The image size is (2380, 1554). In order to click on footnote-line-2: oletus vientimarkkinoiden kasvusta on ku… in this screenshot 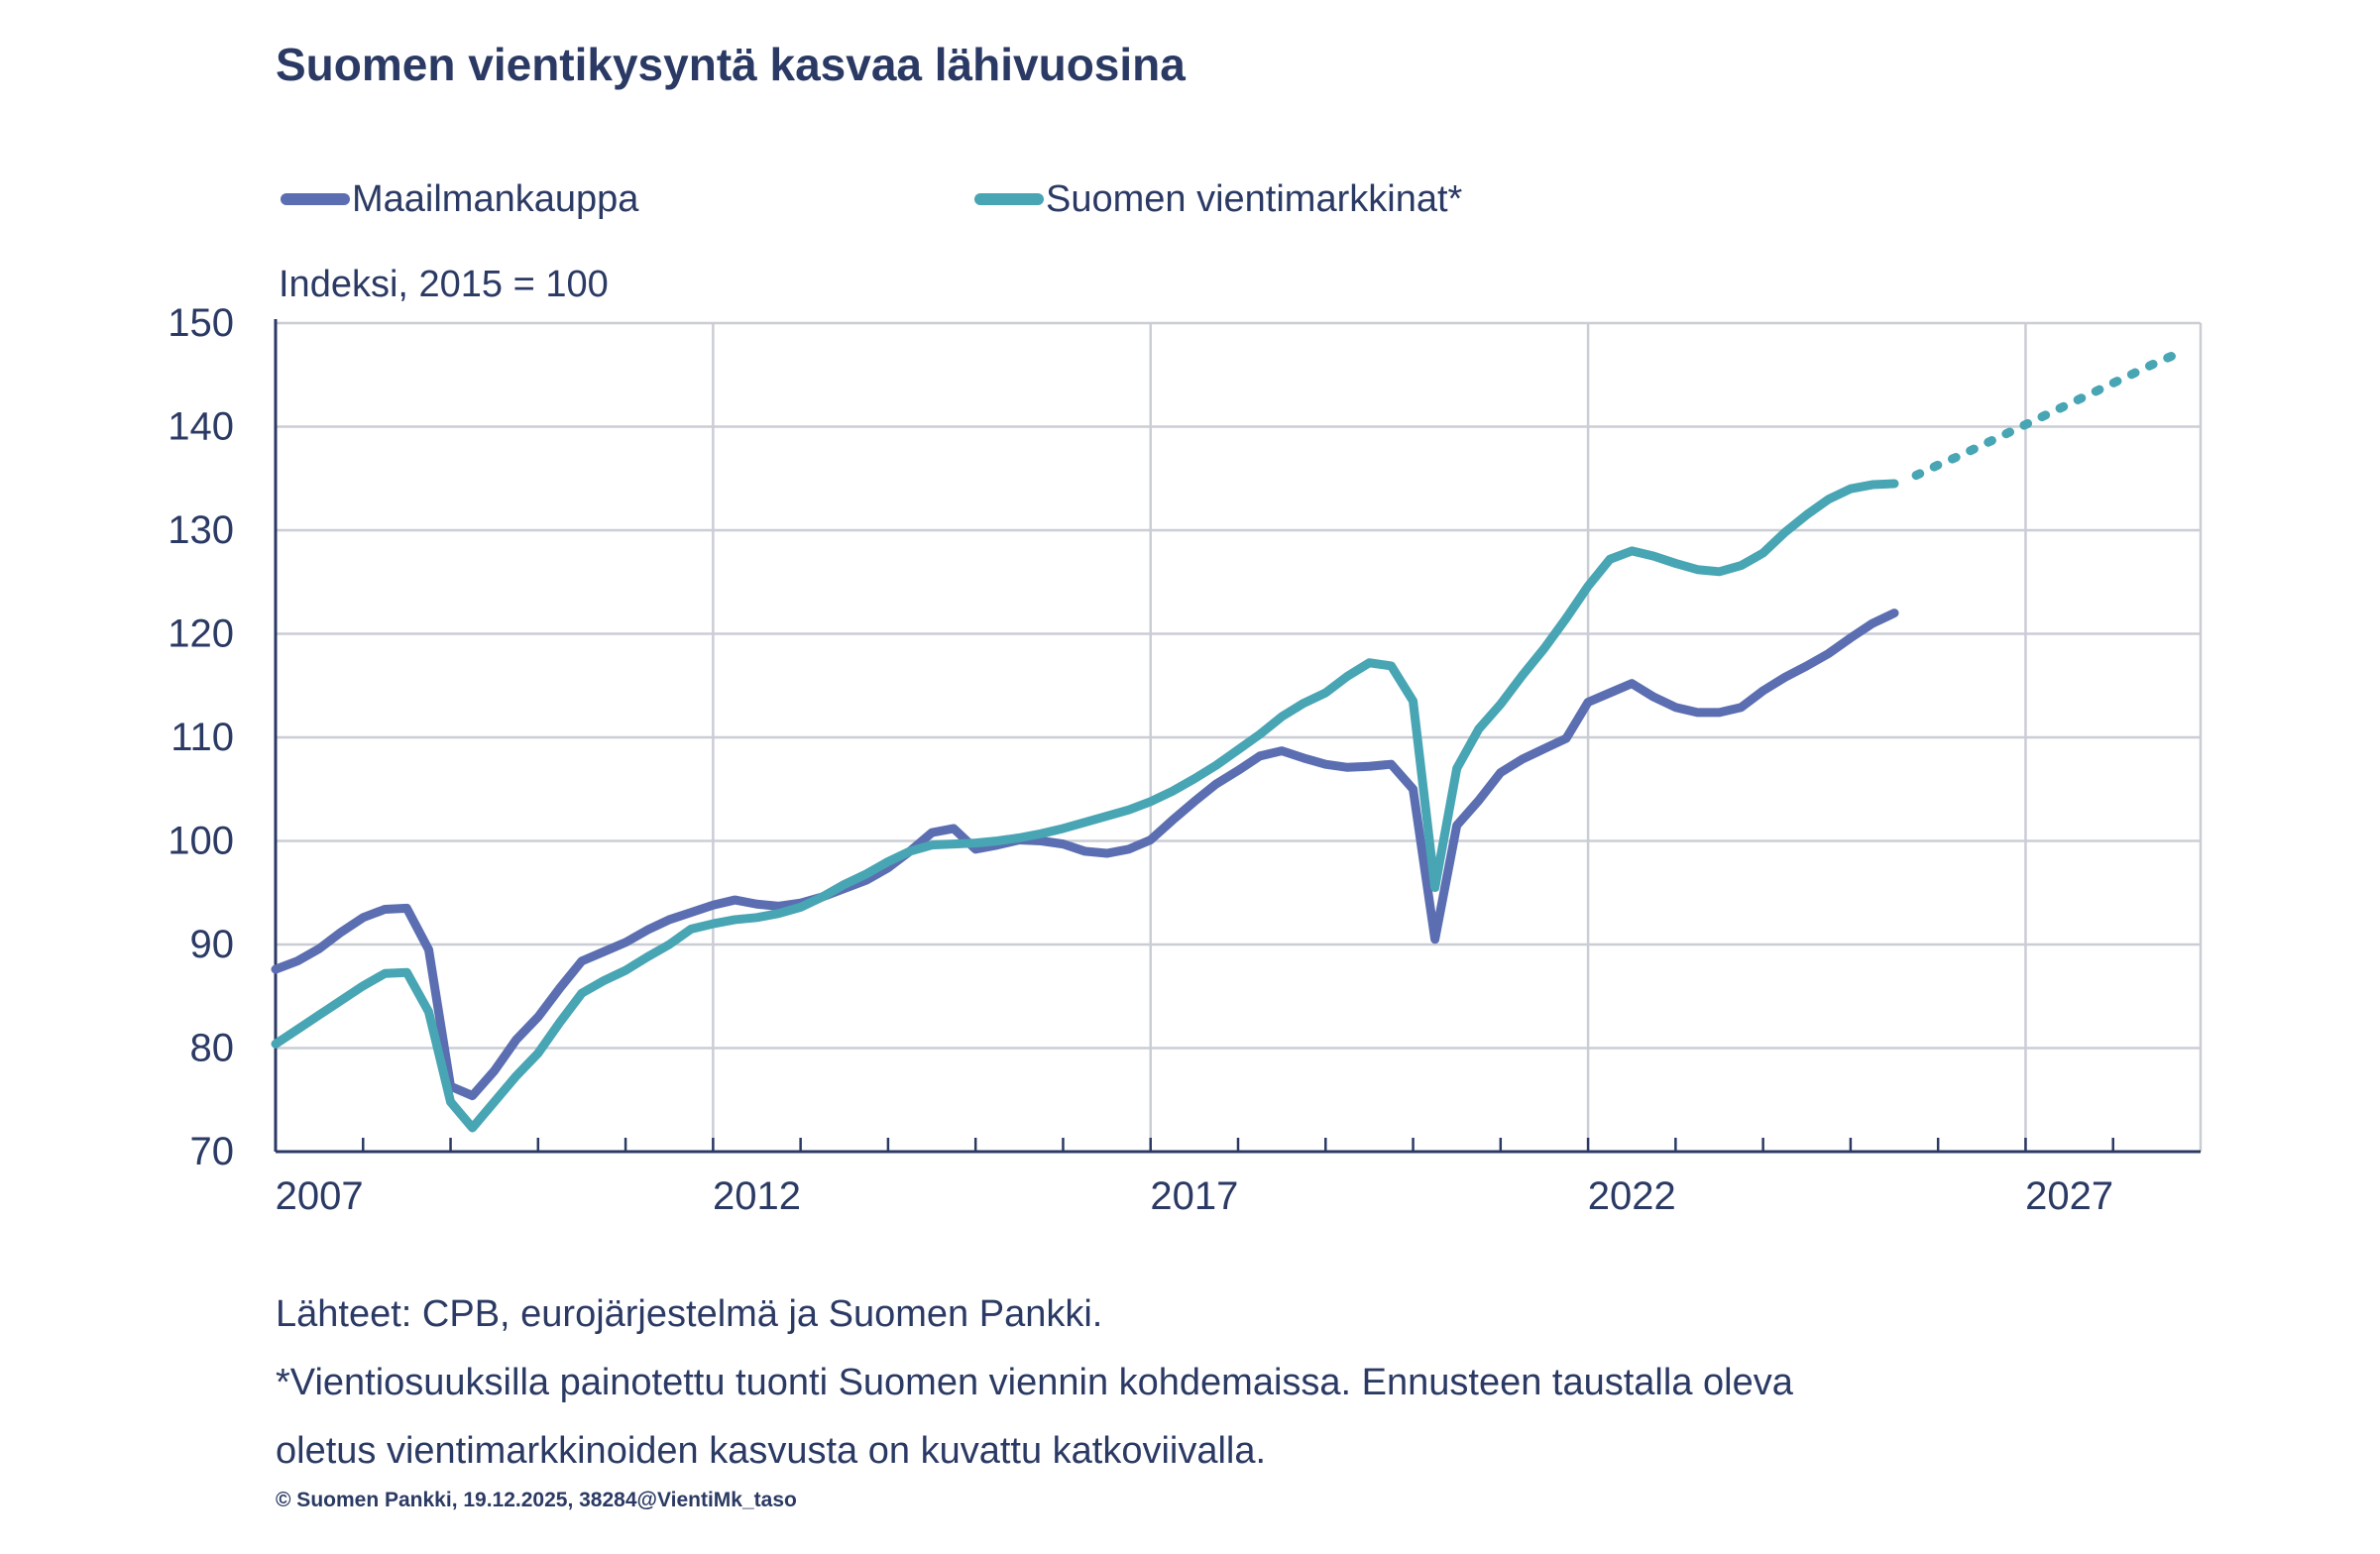, I will do `click(771, 1451)`.